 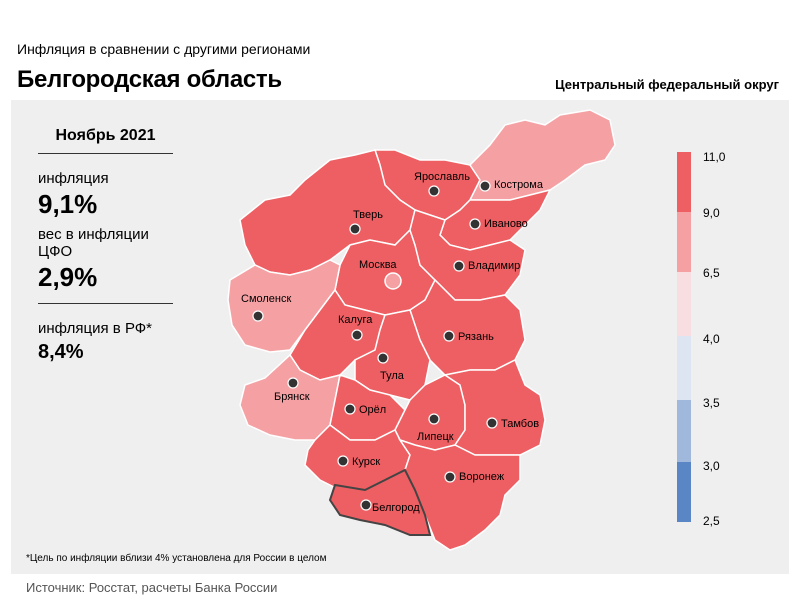 I want to click on inflation-label: инфляция, so click(x=73, y=178).